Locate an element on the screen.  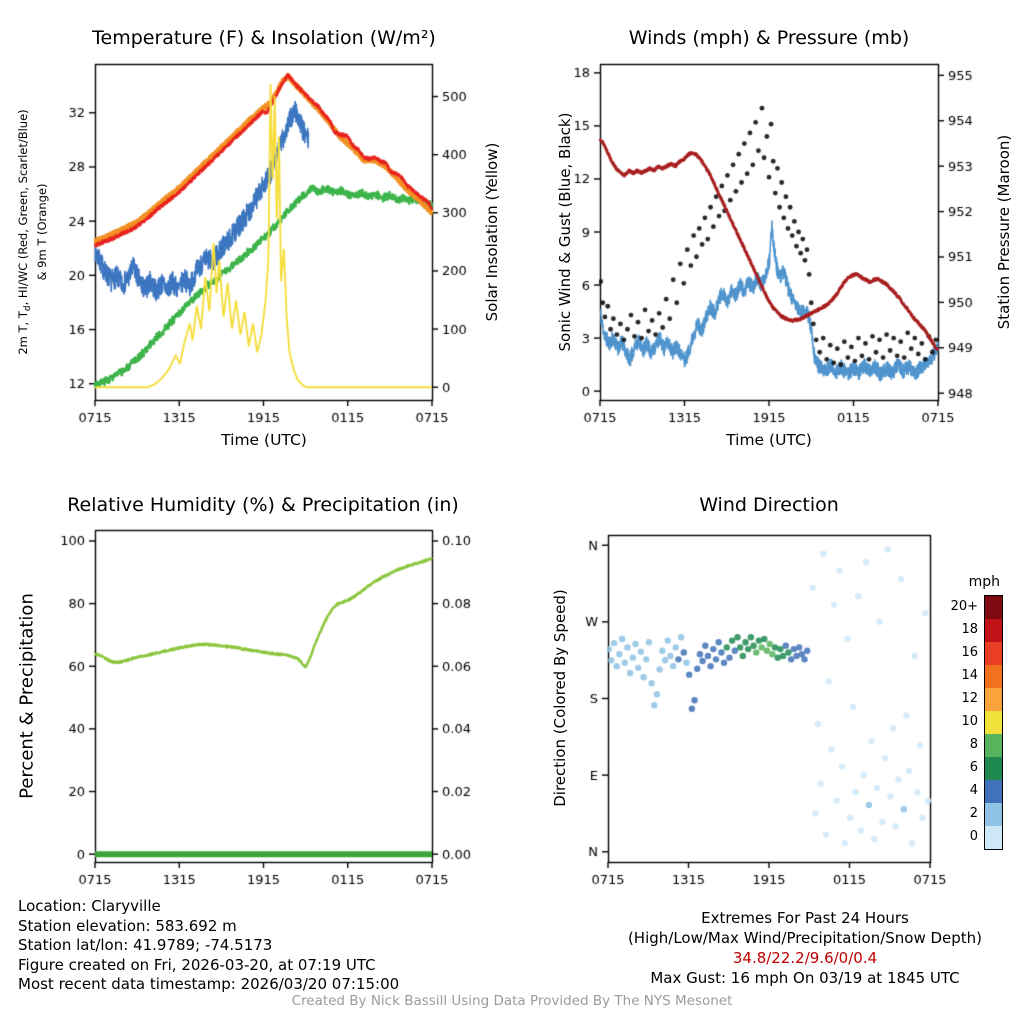
direction-ylabel-left: Direction (Colored By Speed) is located at coordinates (560, 698).